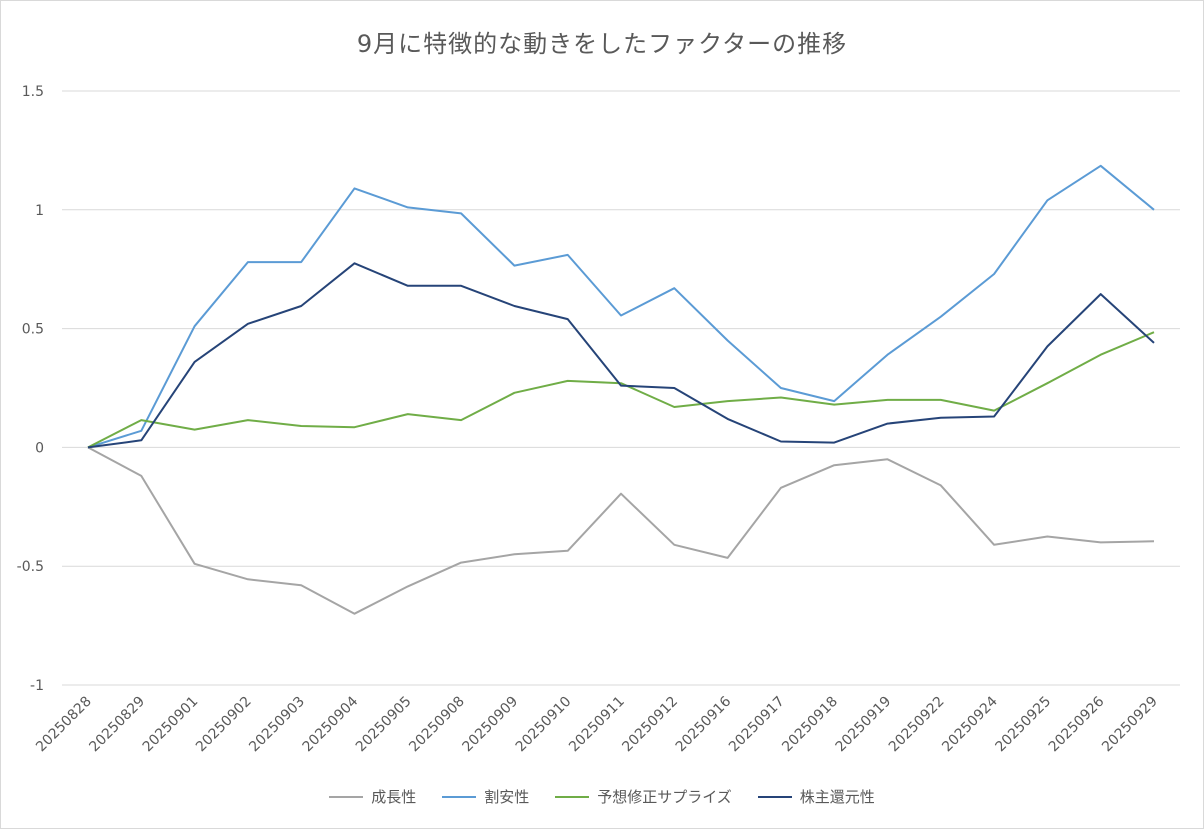 This screenshot has width=1204, height=829. Describe the element at coordinates (64, 725) in the screenshot. I see `x-tick-label: 20250828` at that location.